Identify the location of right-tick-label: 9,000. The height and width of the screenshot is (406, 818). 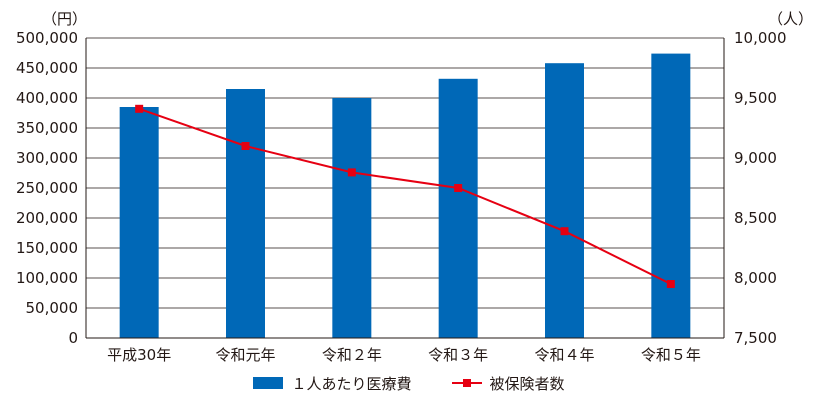
(755, 158).